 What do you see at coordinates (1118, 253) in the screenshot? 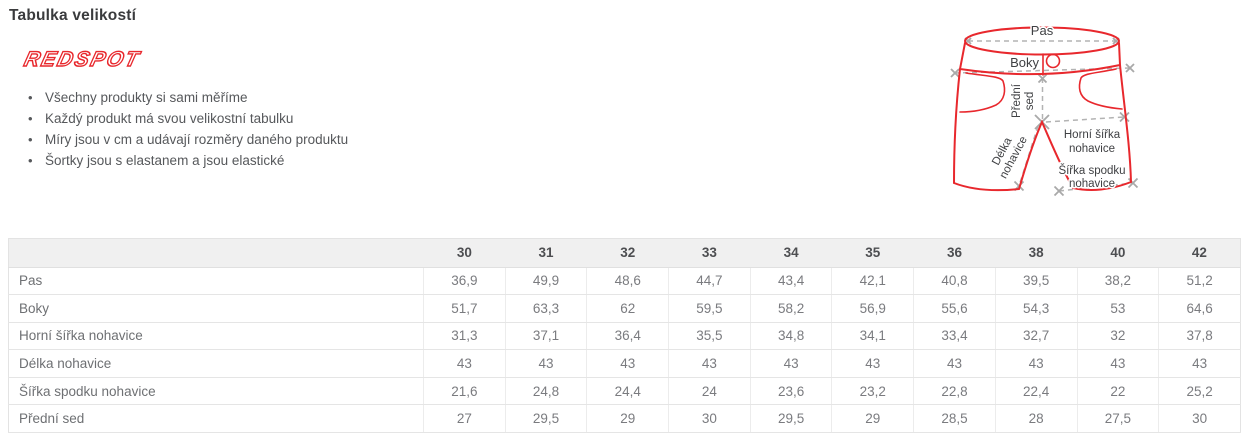
I see `size-column-header: 40` at bounding box center [1118, 253].